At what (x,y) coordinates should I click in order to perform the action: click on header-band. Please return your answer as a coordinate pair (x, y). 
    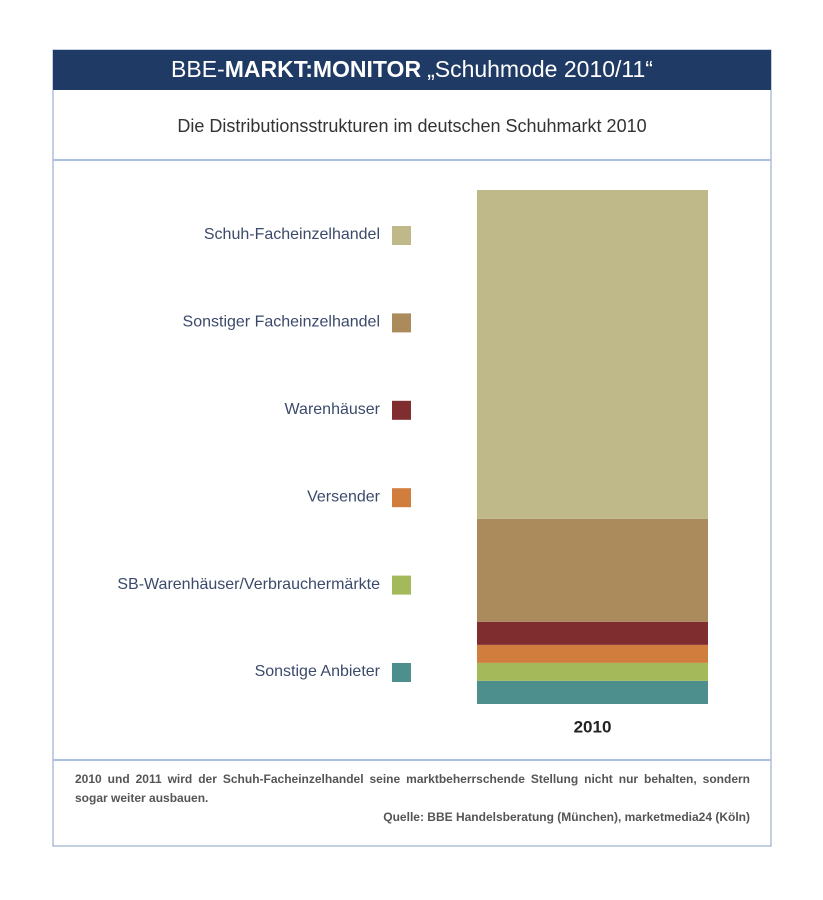
    Looking at the image, I should click on (412, 70).